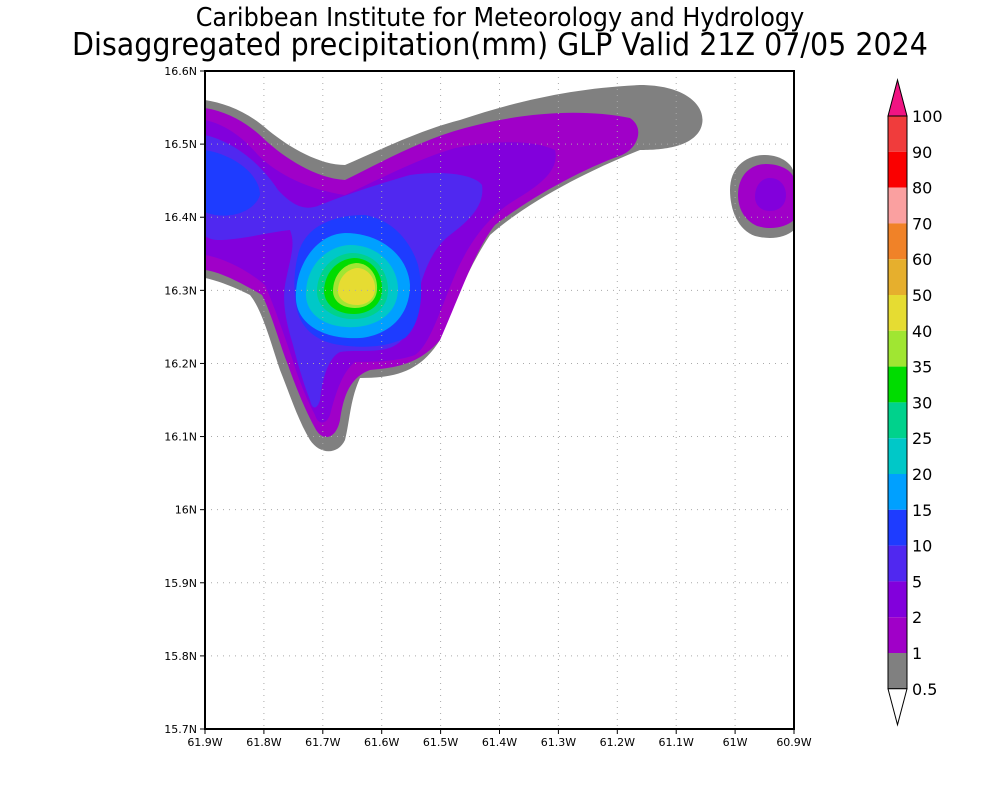 The height and width of the screenshot is (800, 1000). I want to click on colorbar-label-5: 5, so click(917, 581).